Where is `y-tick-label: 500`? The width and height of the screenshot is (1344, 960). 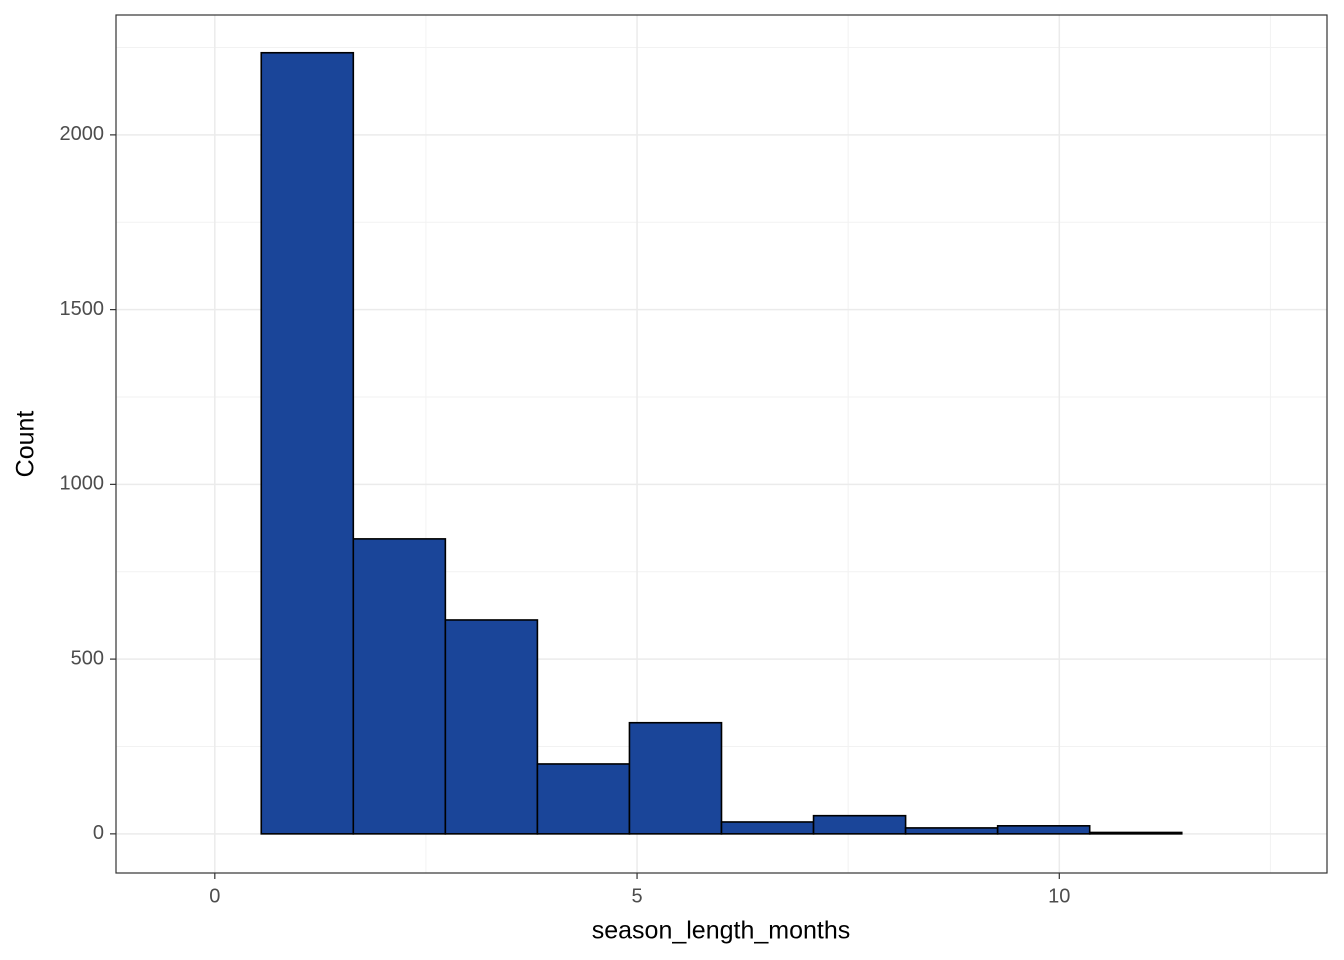 y-tick-label: 500 is located at coordinates (87, 658).